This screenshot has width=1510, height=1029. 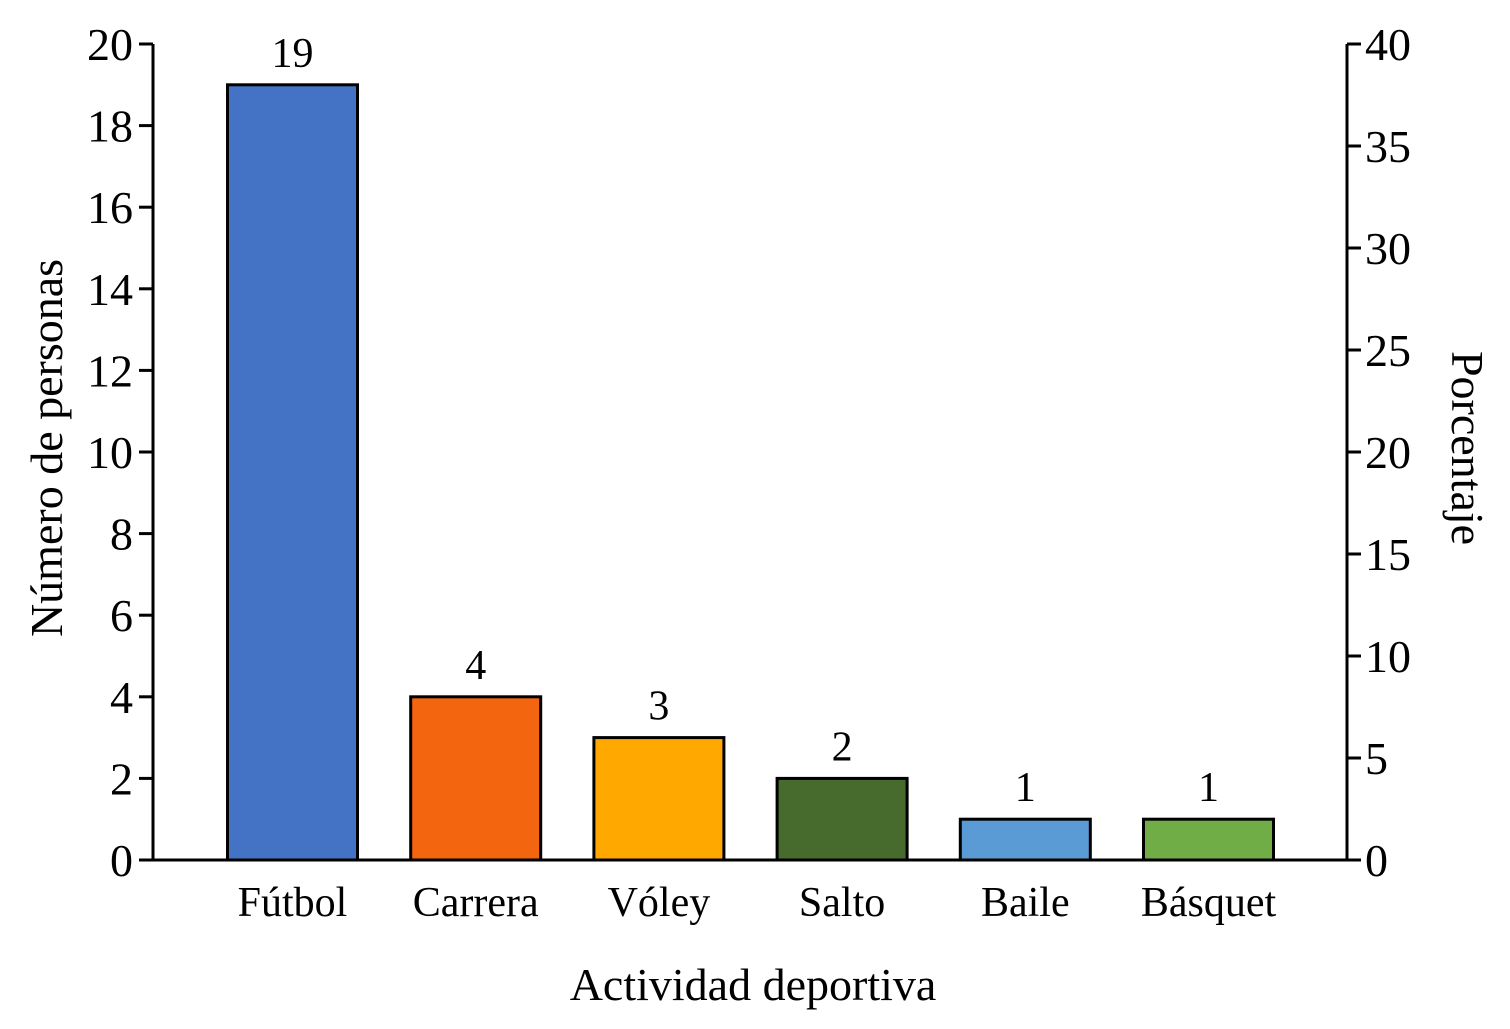 What do you see at coordinates (753, 984) in the screenshot?
I see `x-axis-title: Actividad deportiva` at bounding box center [753, 984].